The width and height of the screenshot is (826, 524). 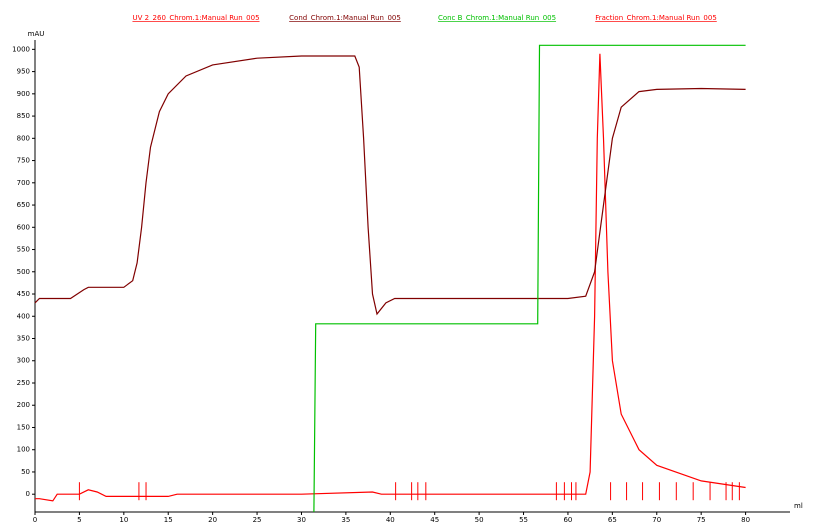 I want to click on y-tick-label: 650, so click(x=23, y=205).